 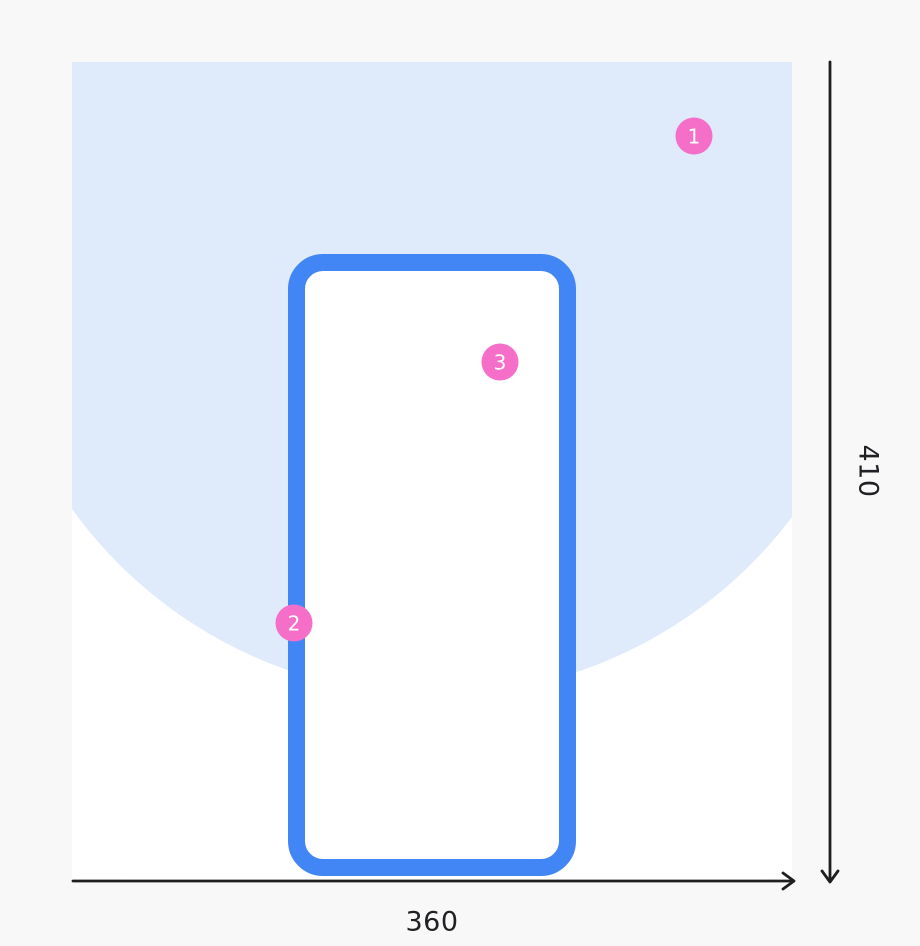 I want to click on callout-marker-1: 1, so click(x=694, y=136).